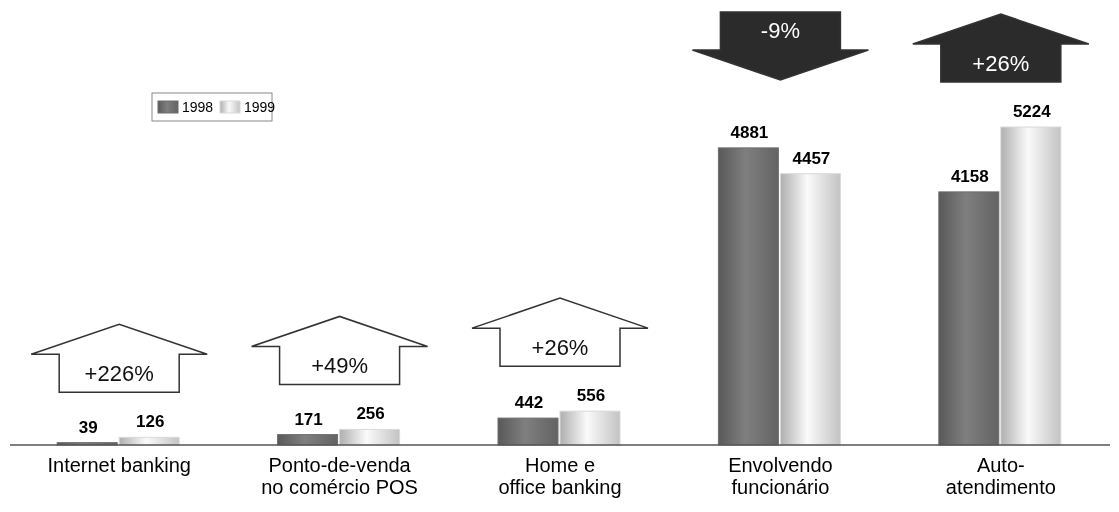  What do you see at coordinates (969, 176) in the screenshot?
I see `data-label: 4158` at bounding box center [969, 176].